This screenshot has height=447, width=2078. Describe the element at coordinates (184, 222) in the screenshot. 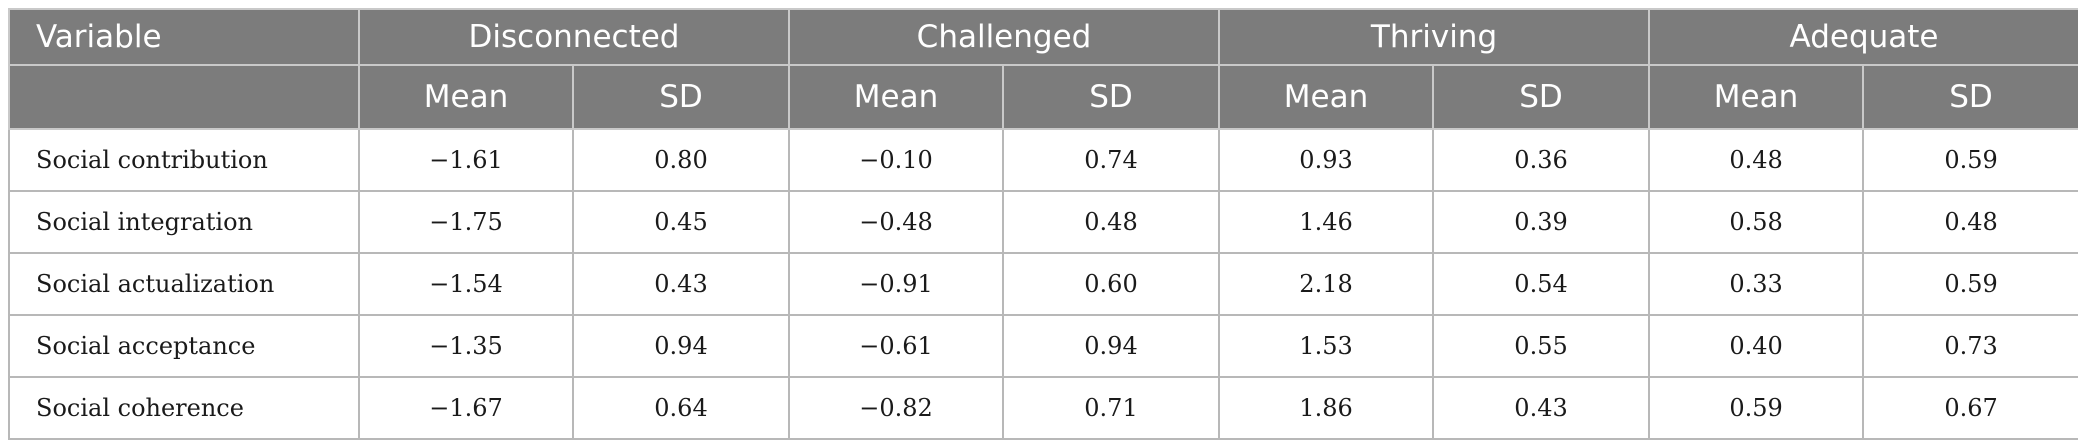

I see `row-variable-label: Social integration` at that location.